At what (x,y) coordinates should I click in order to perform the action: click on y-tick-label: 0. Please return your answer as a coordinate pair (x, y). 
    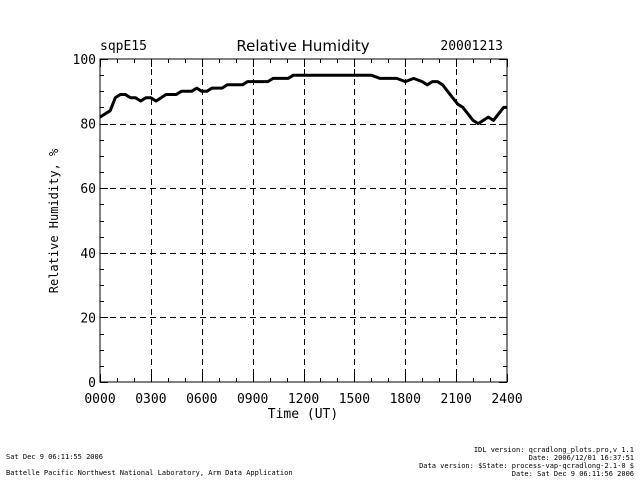
    Looking at the image, I should click on (92, 383).